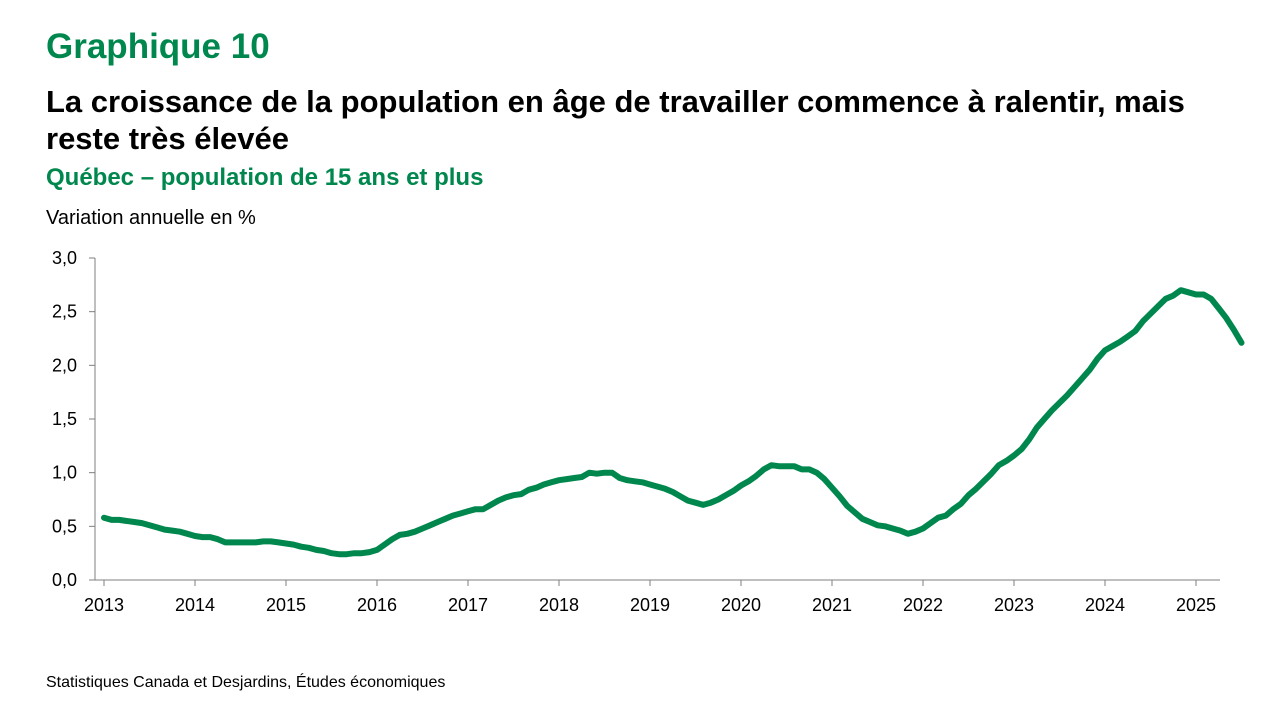 The width and height of the screenshot is (1280, 720). I want to click on y-tick-label: 3,0, so click(64, 258).